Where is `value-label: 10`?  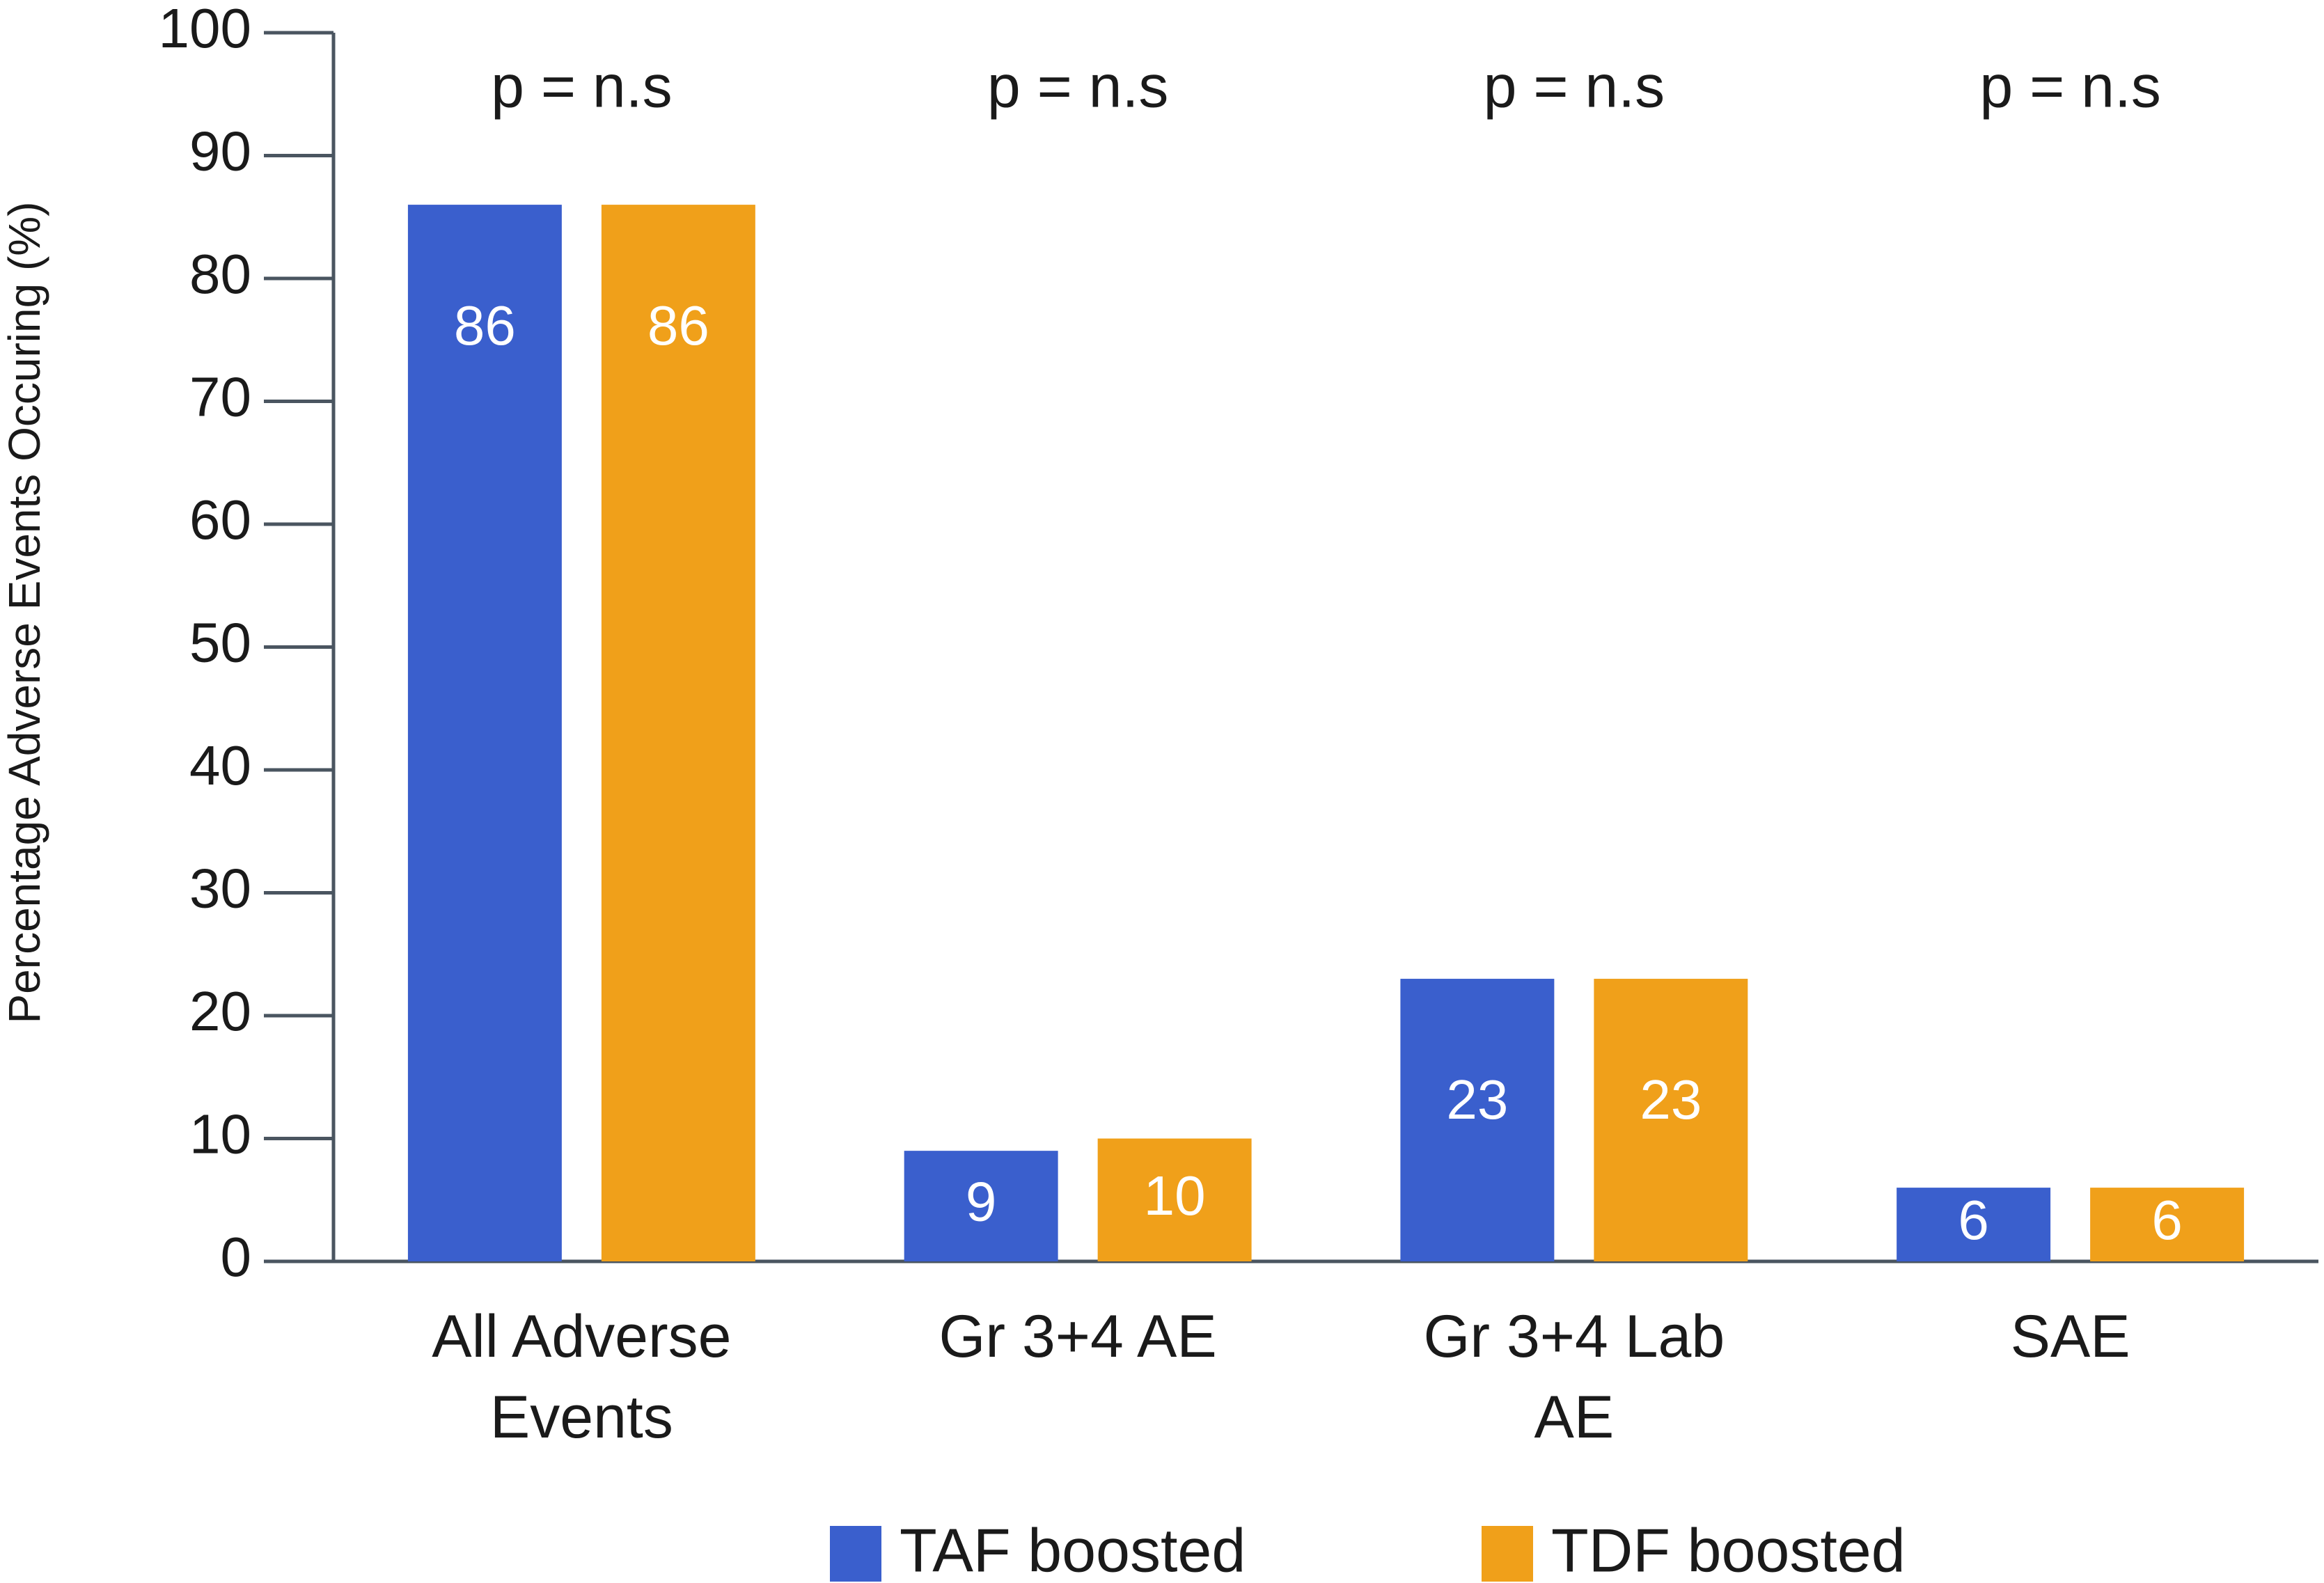
value-label: 10 is located at coordinates (1175, 1196).